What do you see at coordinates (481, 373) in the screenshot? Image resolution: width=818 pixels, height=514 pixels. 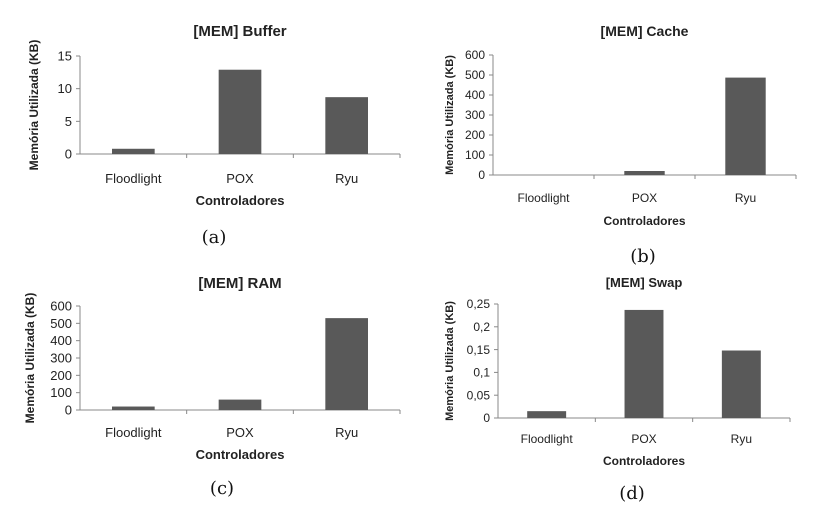 I see `y-tick-label: 0,1` at bounding box center [481, 373].